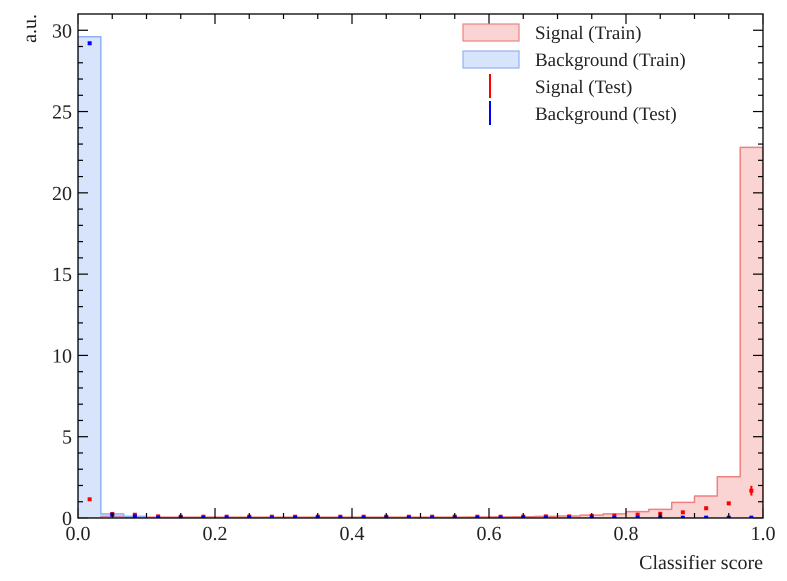  I want to click on legend-label: Signal (Train), so click(588, 33).